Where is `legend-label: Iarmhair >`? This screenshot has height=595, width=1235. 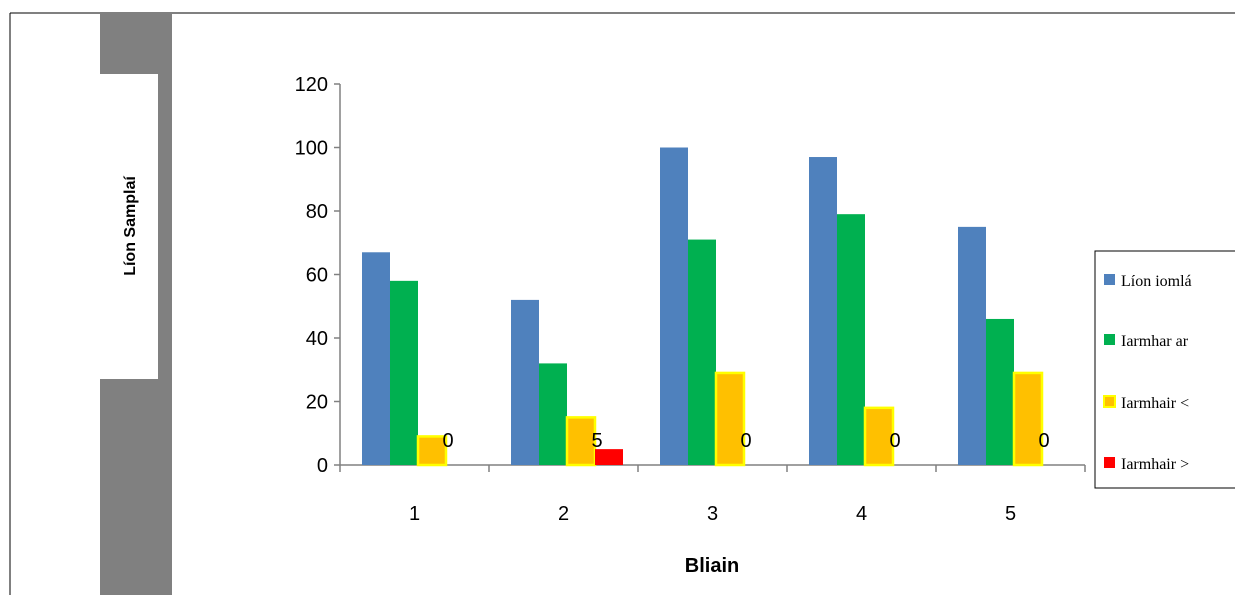 legend-label: Iarmhair > is located at coordinates (1155, 464).